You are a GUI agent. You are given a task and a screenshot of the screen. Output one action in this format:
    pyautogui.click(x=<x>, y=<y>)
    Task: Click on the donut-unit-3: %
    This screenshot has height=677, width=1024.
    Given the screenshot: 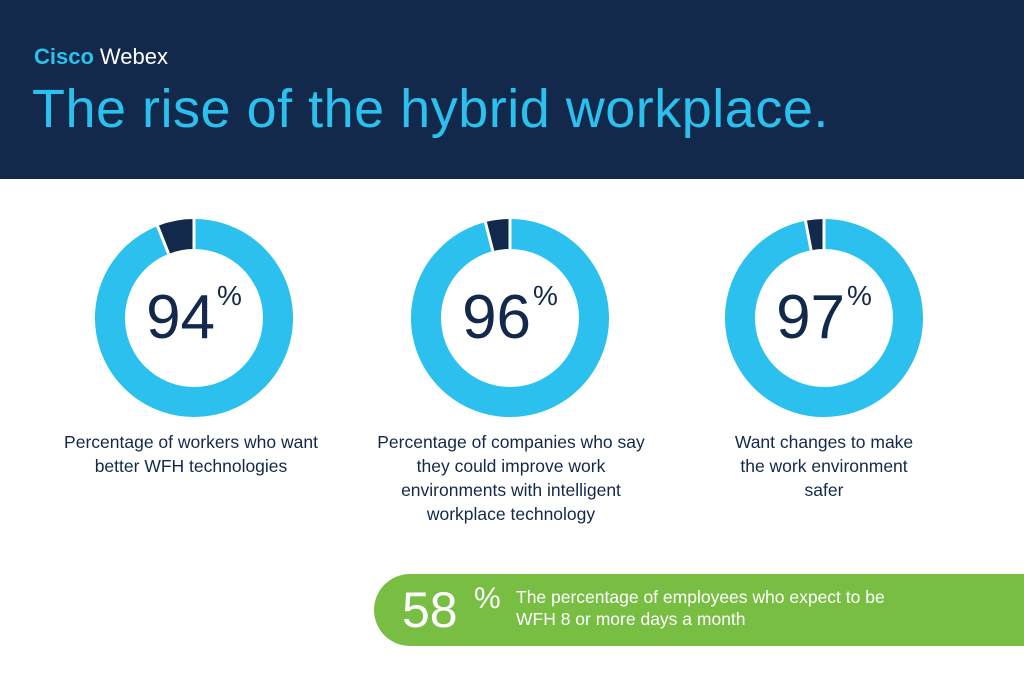 What is the action you would take?
    pyautogui.click(x=859, y=295)
    